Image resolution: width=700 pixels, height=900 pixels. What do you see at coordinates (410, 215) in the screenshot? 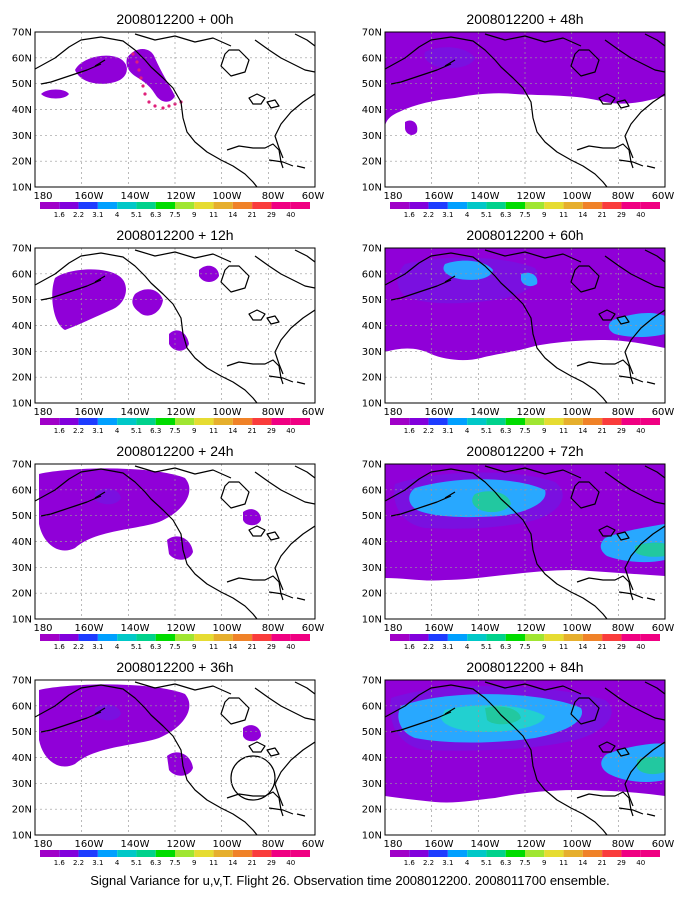
I see `colorbar-label: 1.6` at bounding box center [410, 215].